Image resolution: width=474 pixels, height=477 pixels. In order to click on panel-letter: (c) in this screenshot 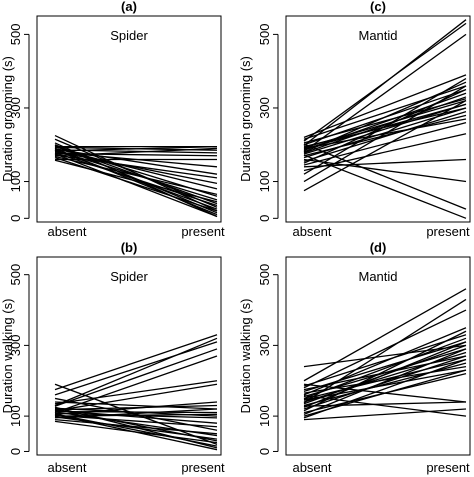, I will do `click(378, 7)`.